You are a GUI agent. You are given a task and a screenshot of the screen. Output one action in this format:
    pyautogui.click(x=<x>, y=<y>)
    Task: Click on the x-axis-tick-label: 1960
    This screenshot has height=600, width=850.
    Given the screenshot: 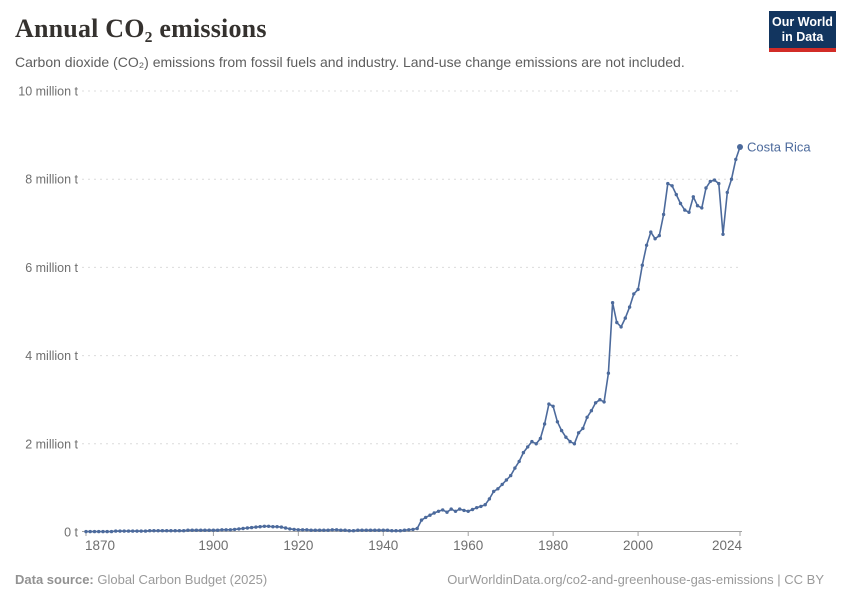 What is the action you would take?
    pyautogui.click(x=468, y=545)
    